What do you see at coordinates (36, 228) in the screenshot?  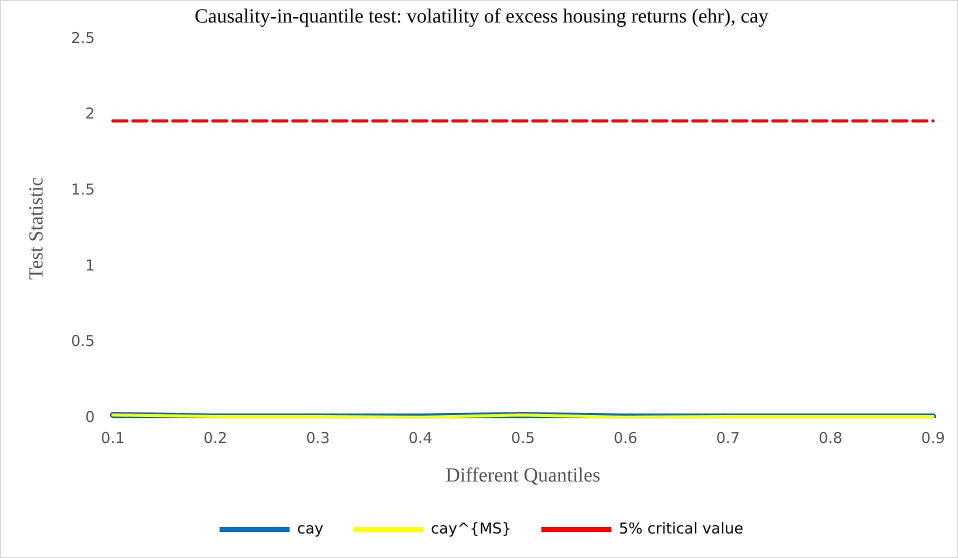 I see `y-axis-title: Test Statistic` at bounding box center [36, 228].